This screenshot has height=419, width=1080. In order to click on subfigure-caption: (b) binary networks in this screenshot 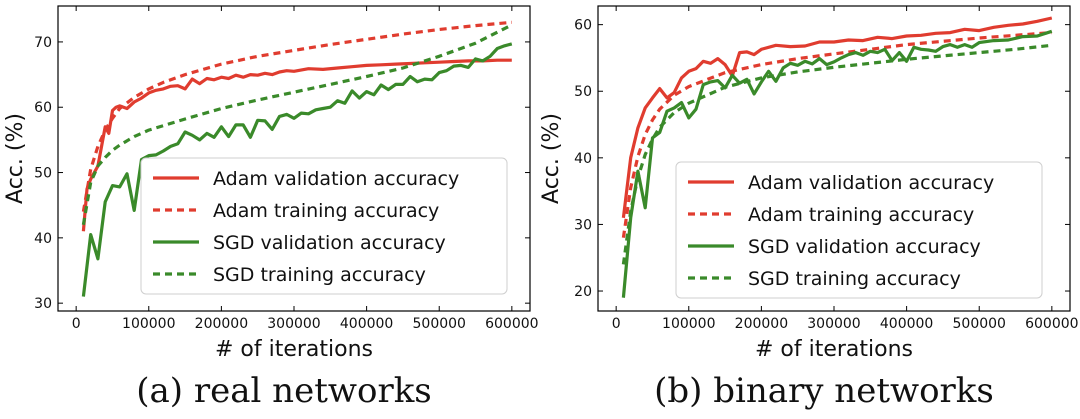, I will do `click(824, 391)`.